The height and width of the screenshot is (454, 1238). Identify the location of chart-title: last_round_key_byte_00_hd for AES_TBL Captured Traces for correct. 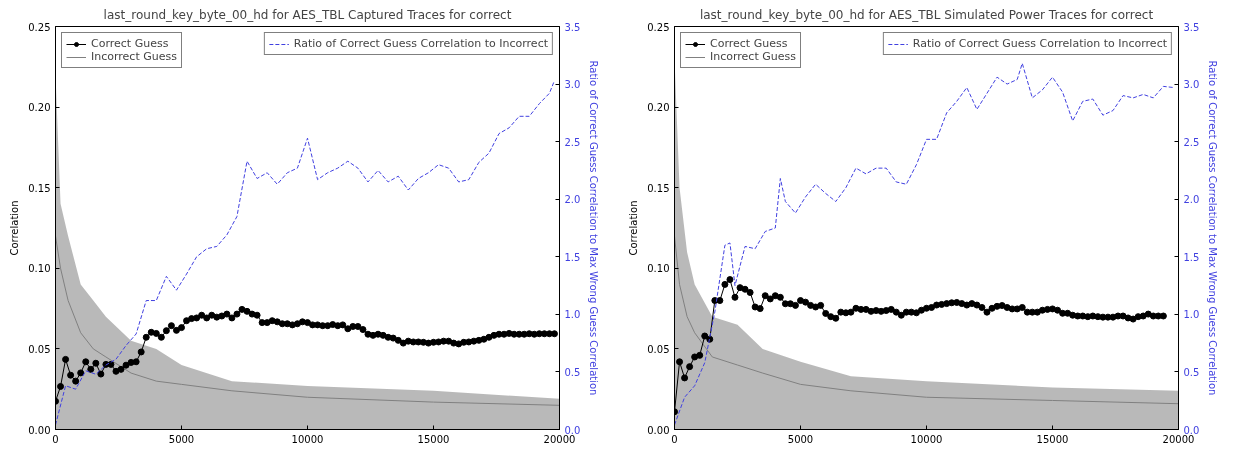
(307, 14).